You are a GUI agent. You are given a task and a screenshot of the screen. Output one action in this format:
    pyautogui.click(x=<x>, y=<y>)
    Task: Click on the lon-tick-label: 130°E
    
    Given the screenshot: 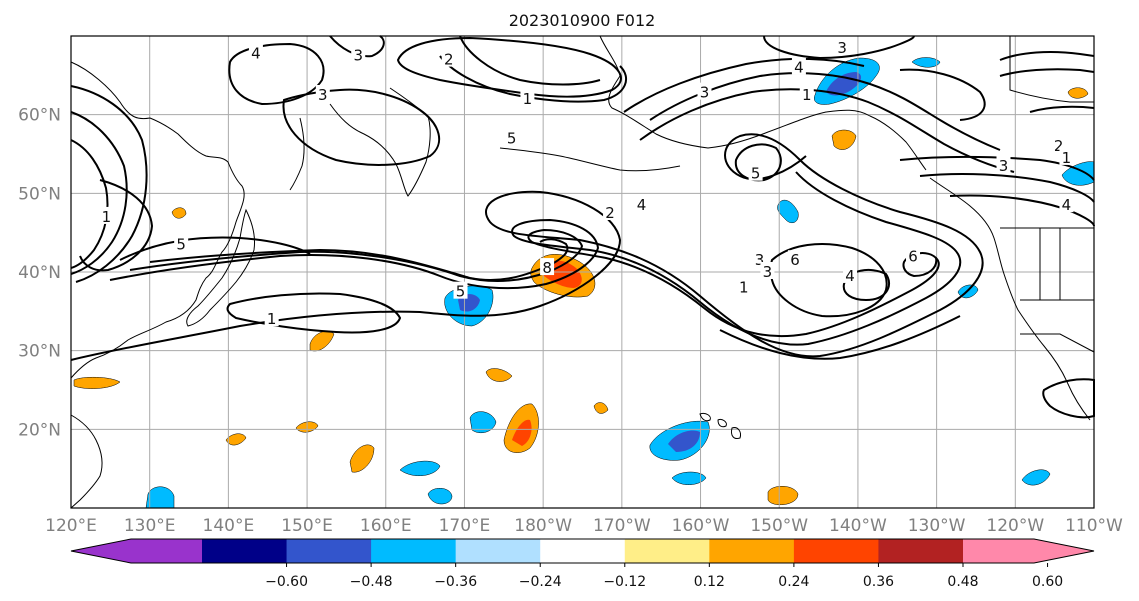 What is the action you would take?
    pyautogui.click(x=150, y=526)
    